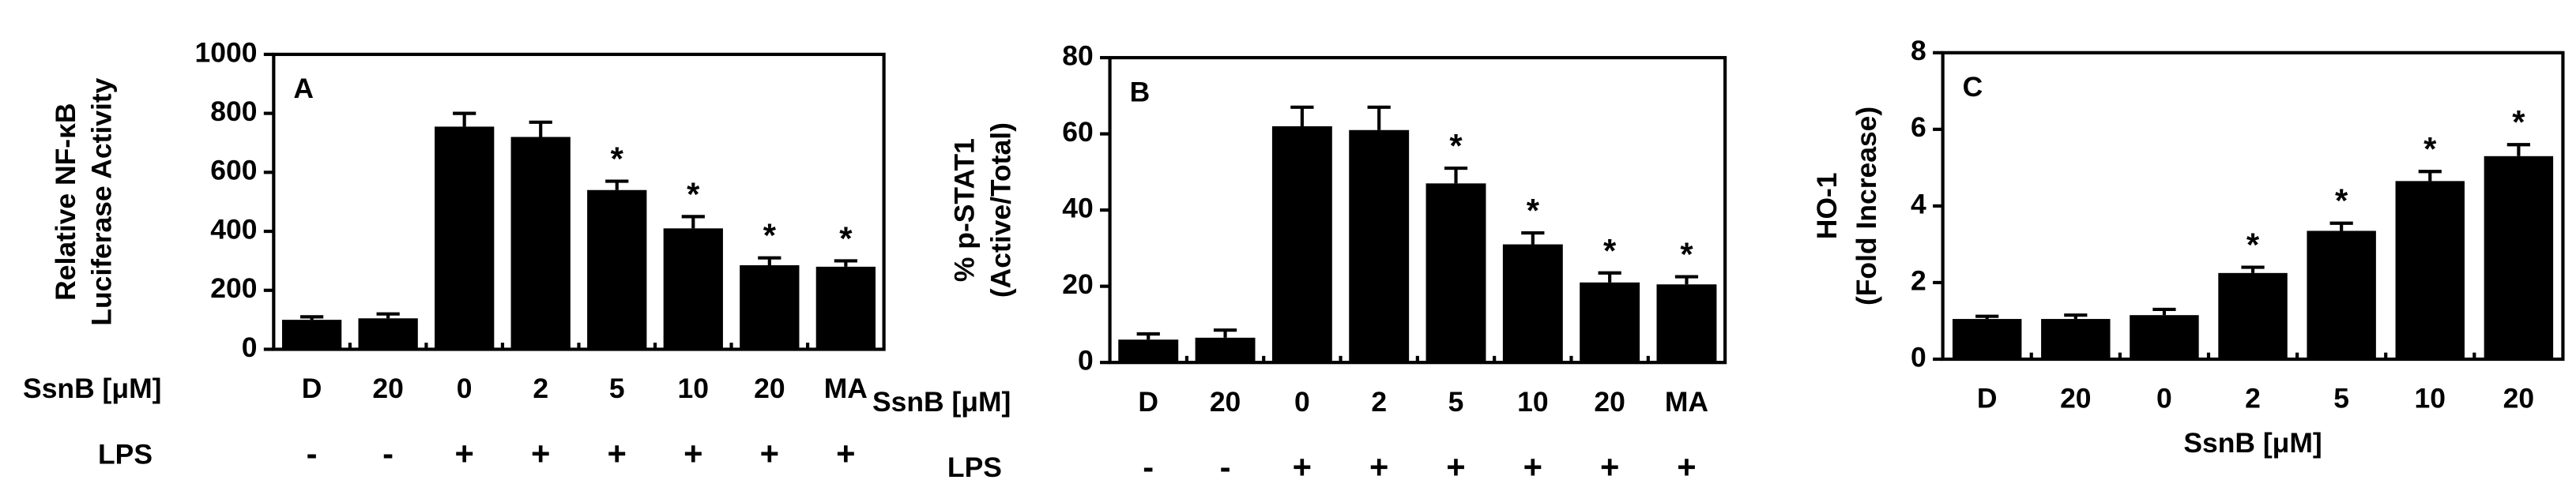 This screenshot has height=491, width=2576. I want to click on y-tick-label: 400, so click(233, 229).